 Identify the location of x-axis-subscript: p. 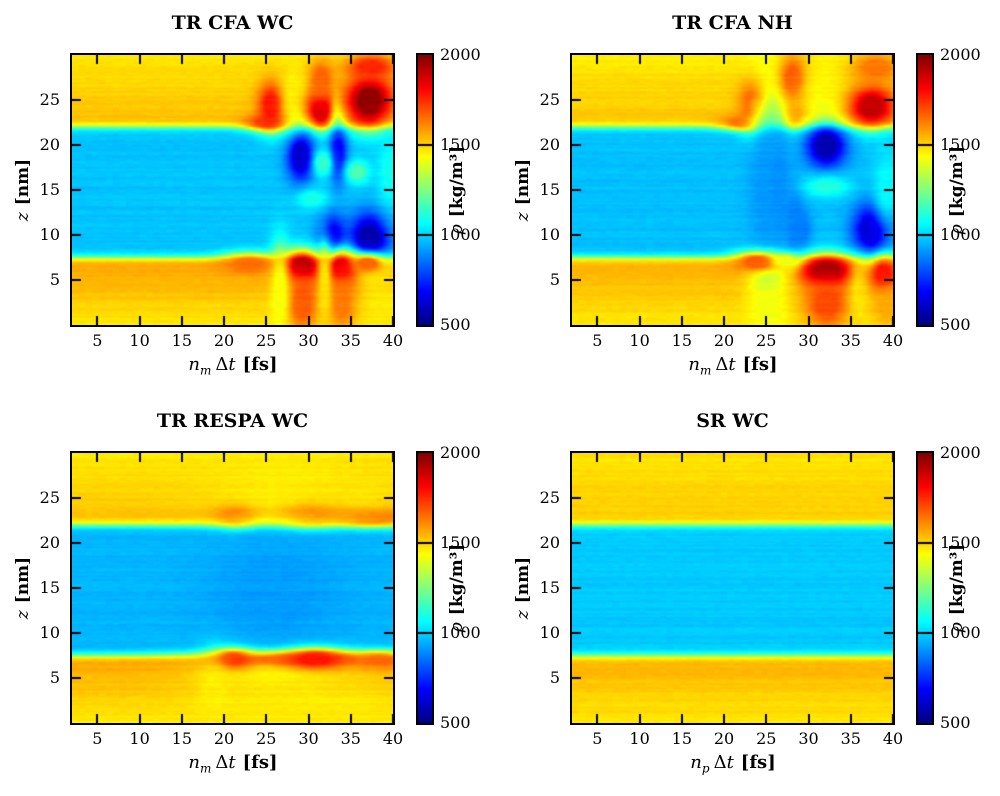
(705, 768).